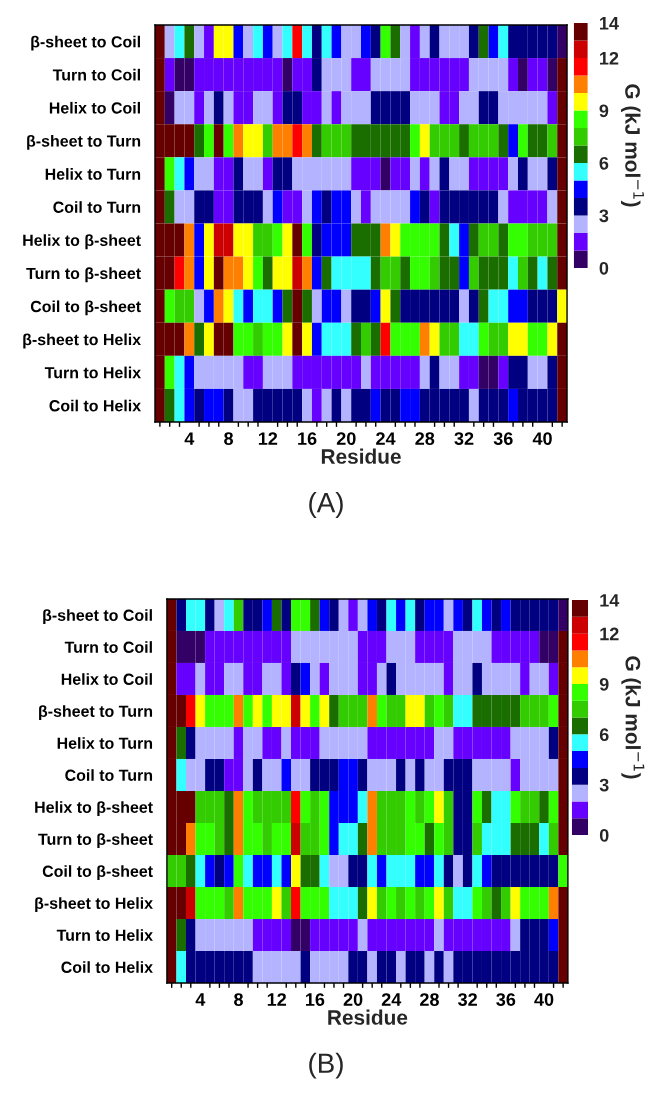  What do you see at coordinates (326, 1065) in the screenshot?
I see `text: (B)` at bounding box center [326, 1065].